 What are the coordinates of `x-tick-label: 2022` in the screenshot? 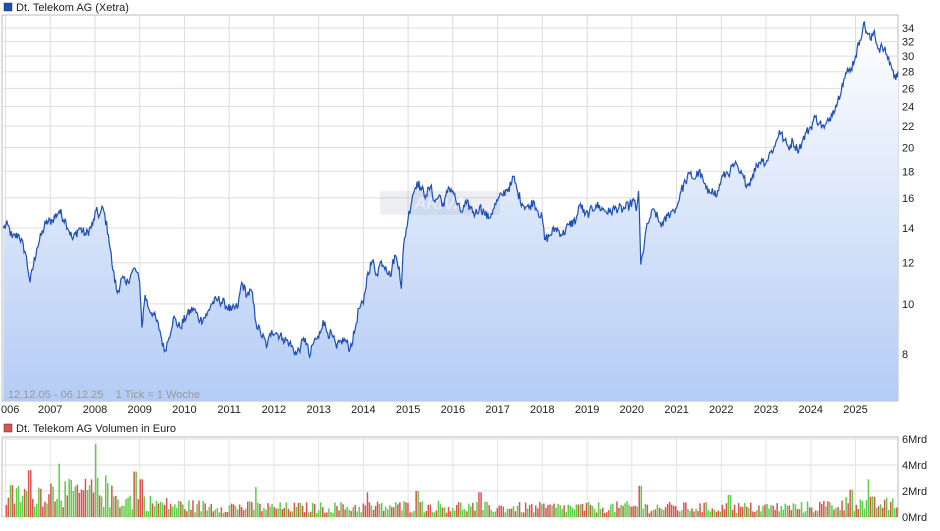 It's located at (721, 410).